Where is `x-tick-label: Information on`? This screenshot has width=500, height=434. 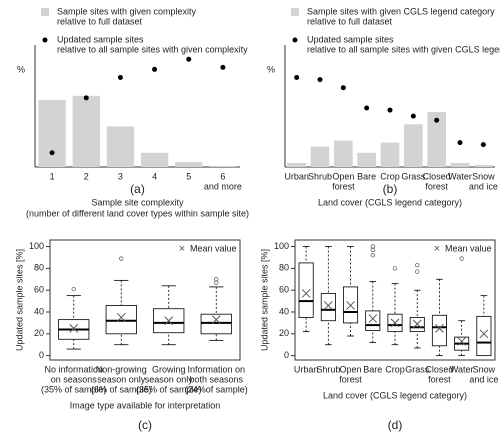 x-tick-label: Information on is located at coordinates (216, 369).